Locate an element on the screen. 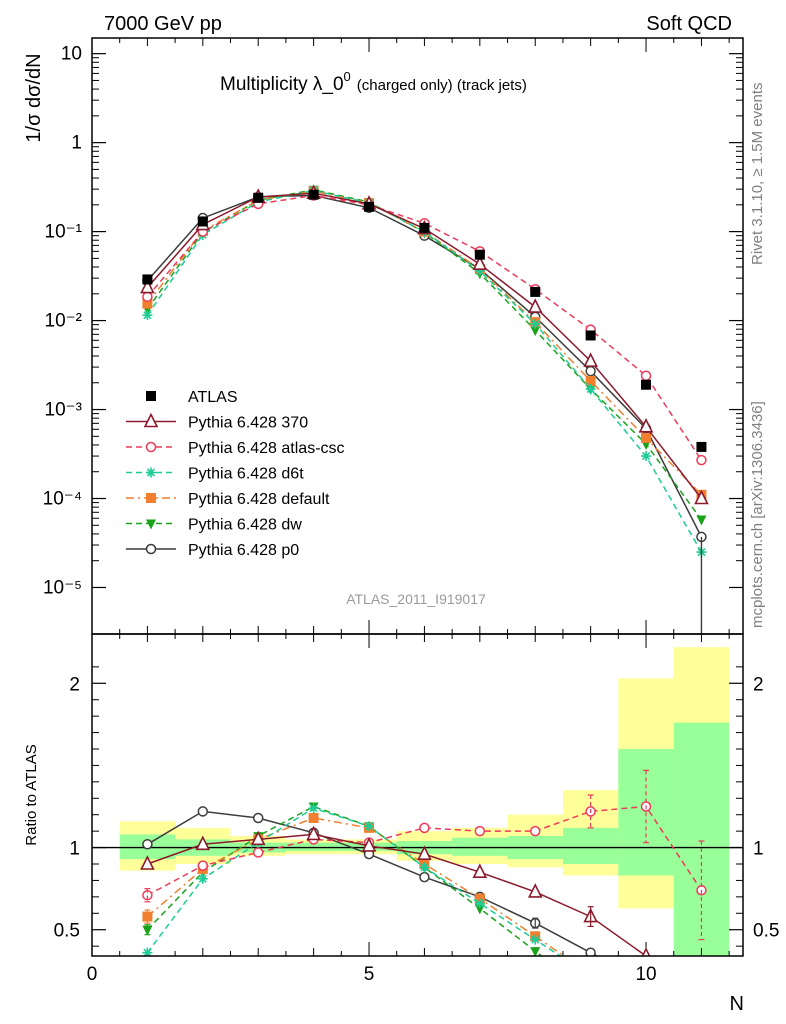  ratio-y-tick-label: 2 is located at coordinates (74, 684).